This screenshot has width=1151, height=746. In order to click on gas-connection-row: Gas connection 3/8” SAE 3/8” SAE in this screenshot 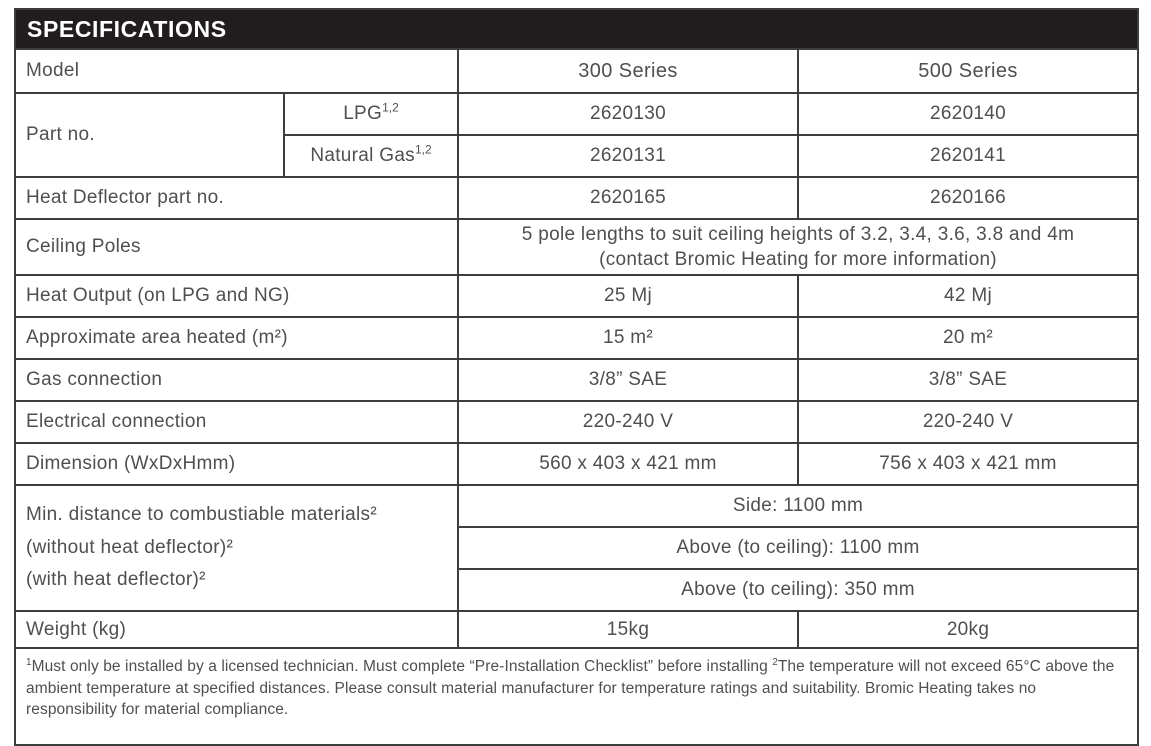, I will do `click(577, 380)`.